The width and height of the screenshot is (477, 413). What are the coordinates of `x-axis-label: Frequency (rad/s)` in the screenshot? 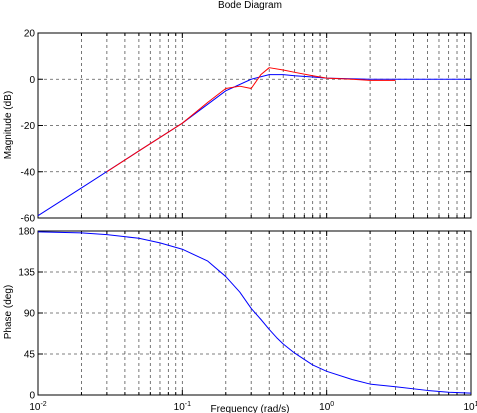 It's located at (250, 408).